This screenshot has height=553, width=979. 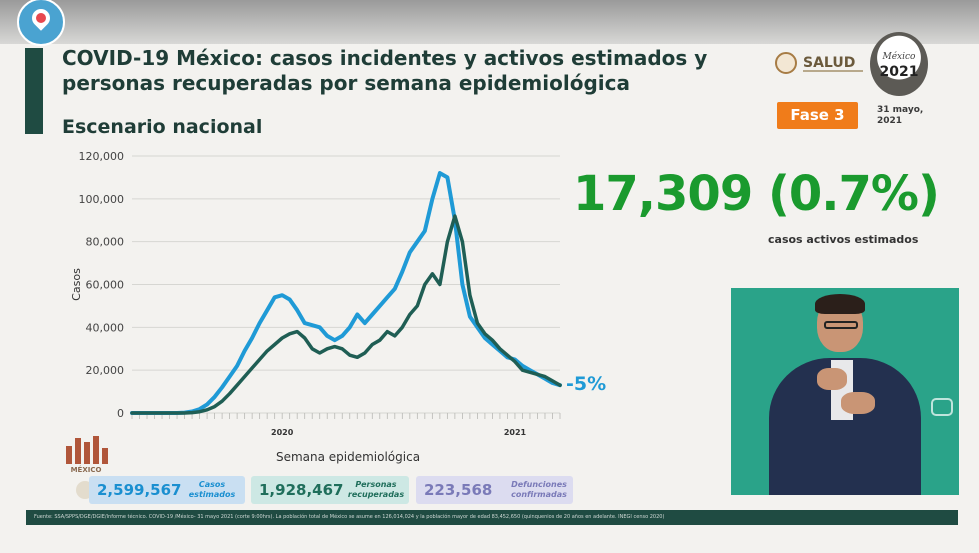 What do you see at coordinates (899, 57) in the screenshot?
I see `emblem-text: México` at bounding box center [899, 57].